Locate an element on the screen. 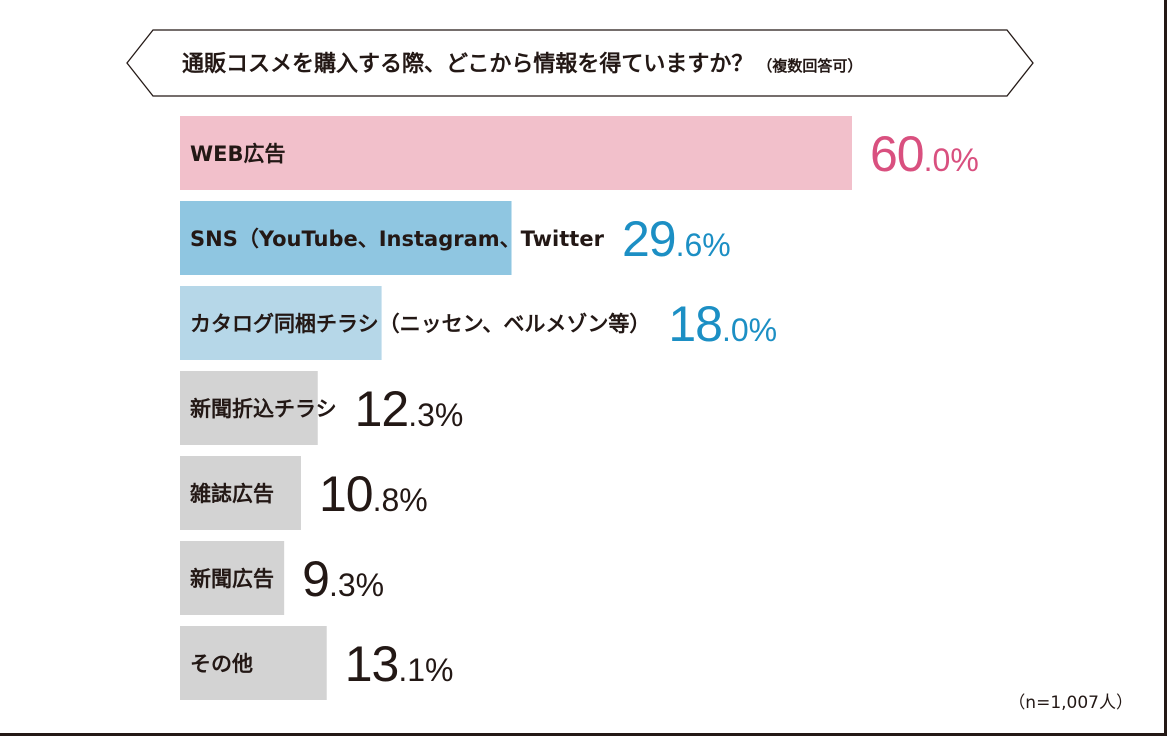 The width and height of the screenshot is (1167, 736). bar-value-label: 60.0% is located at coordinates (924, 154).